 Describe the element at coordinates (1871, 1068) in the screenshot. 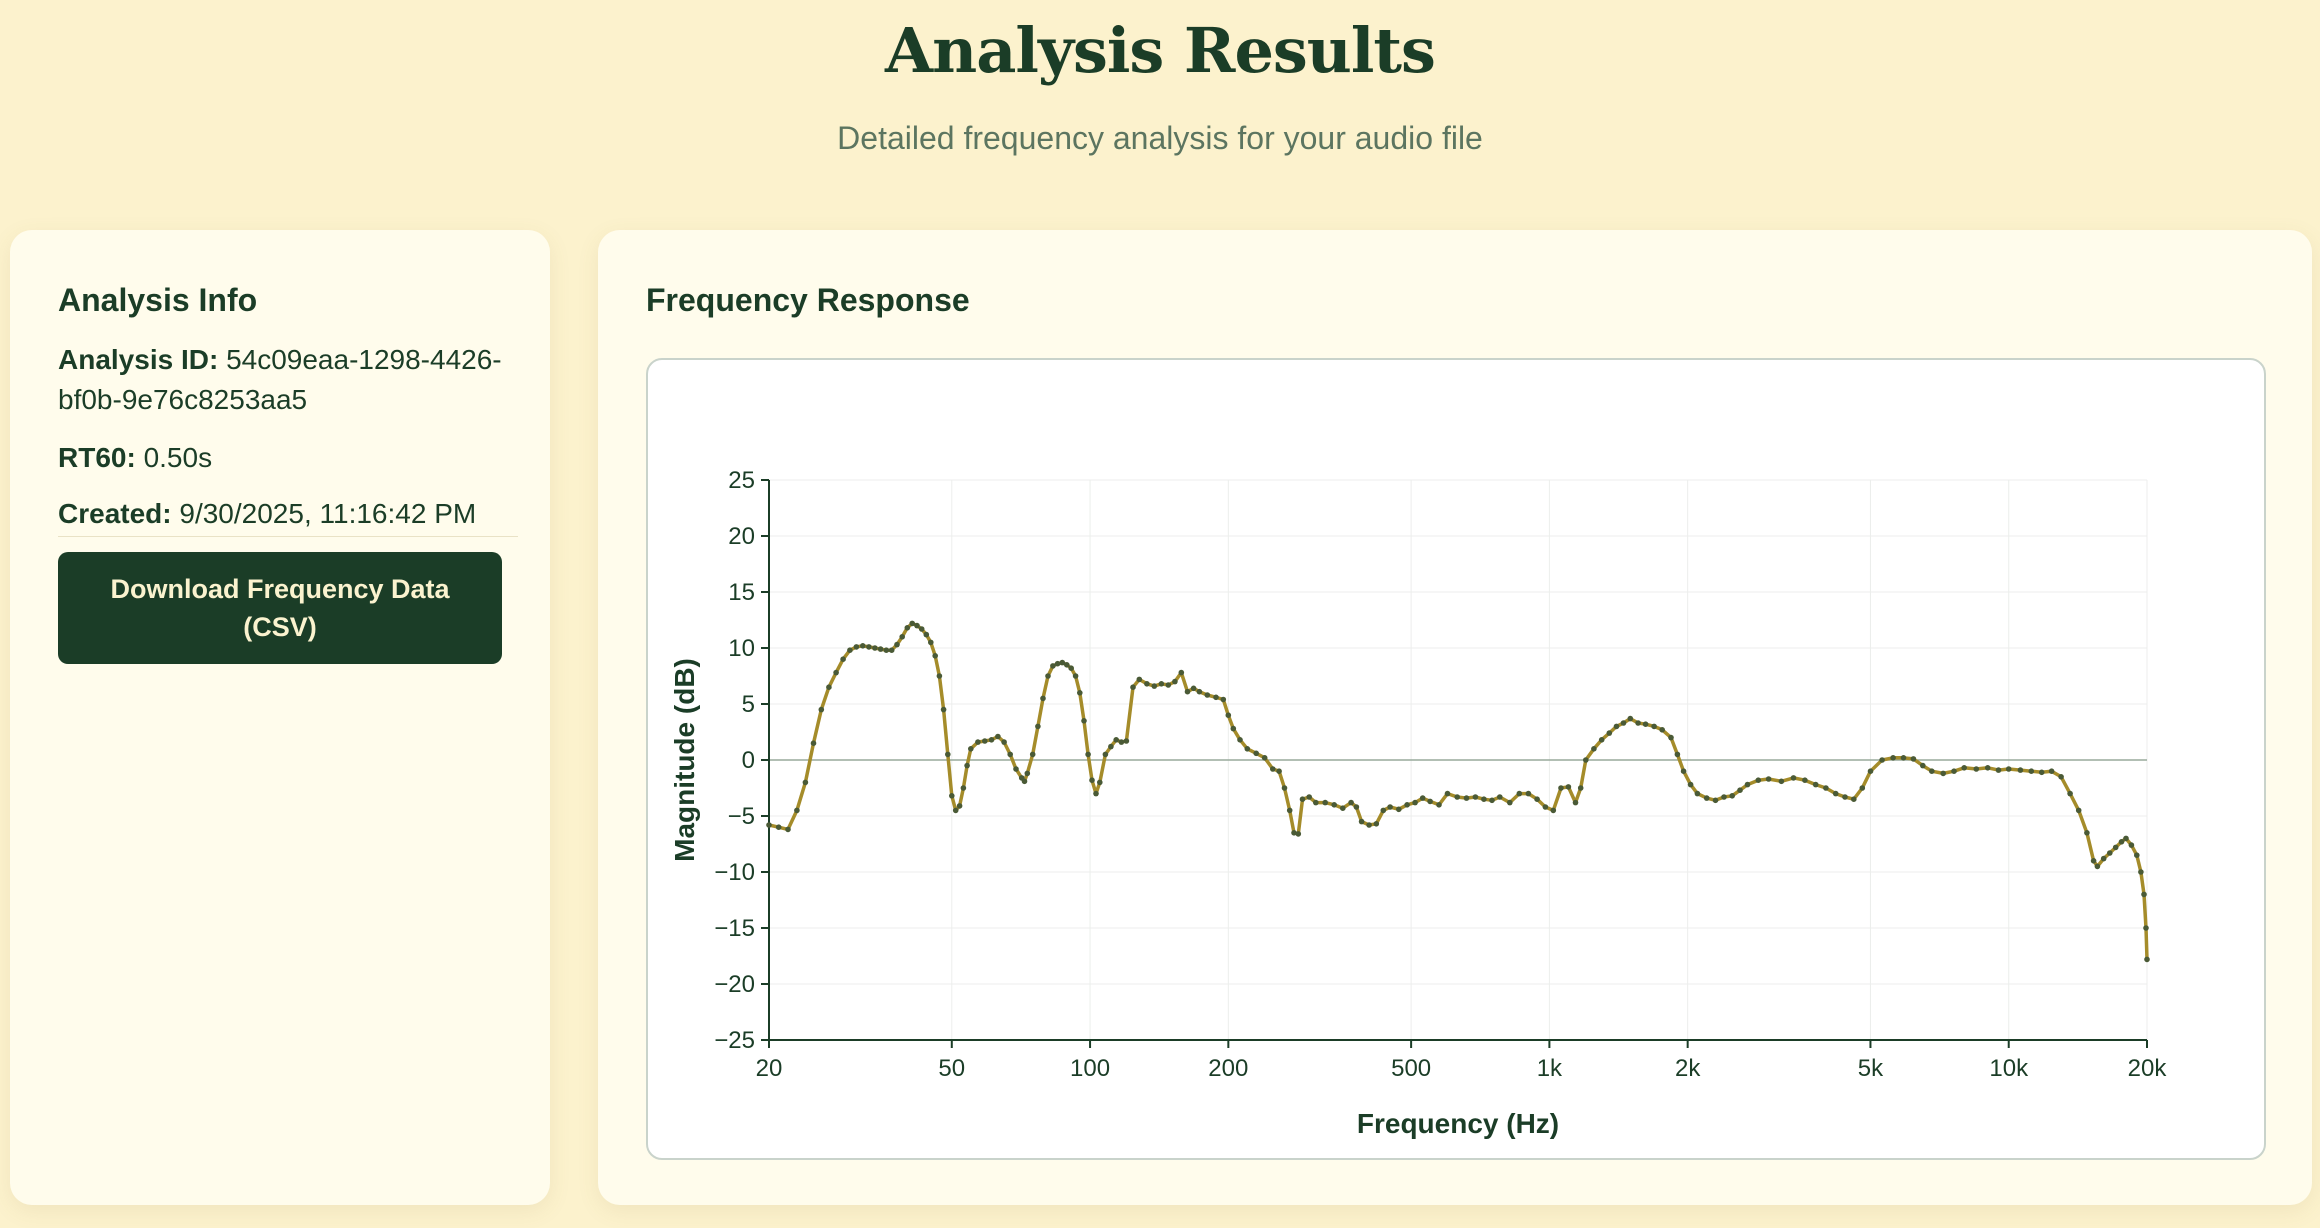

I see `x-tick-label: 5k` at that location.